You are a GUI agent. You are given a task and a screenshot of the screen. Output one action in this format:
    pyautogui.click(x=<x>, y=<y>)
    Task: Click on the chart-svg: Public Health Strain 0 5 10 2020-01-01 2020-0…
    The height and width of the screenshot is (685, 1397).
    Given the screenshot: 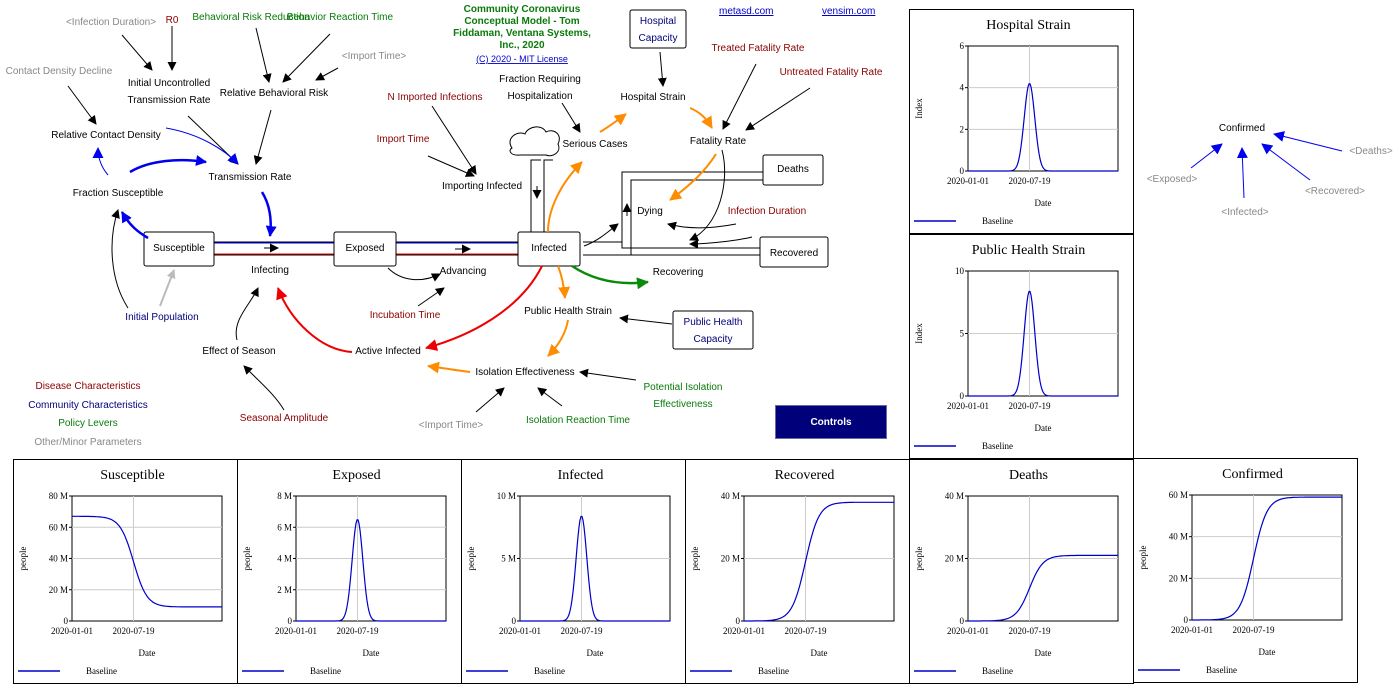 What is the action you would take?
    pyautogui.click(x=1016, y=347)
    